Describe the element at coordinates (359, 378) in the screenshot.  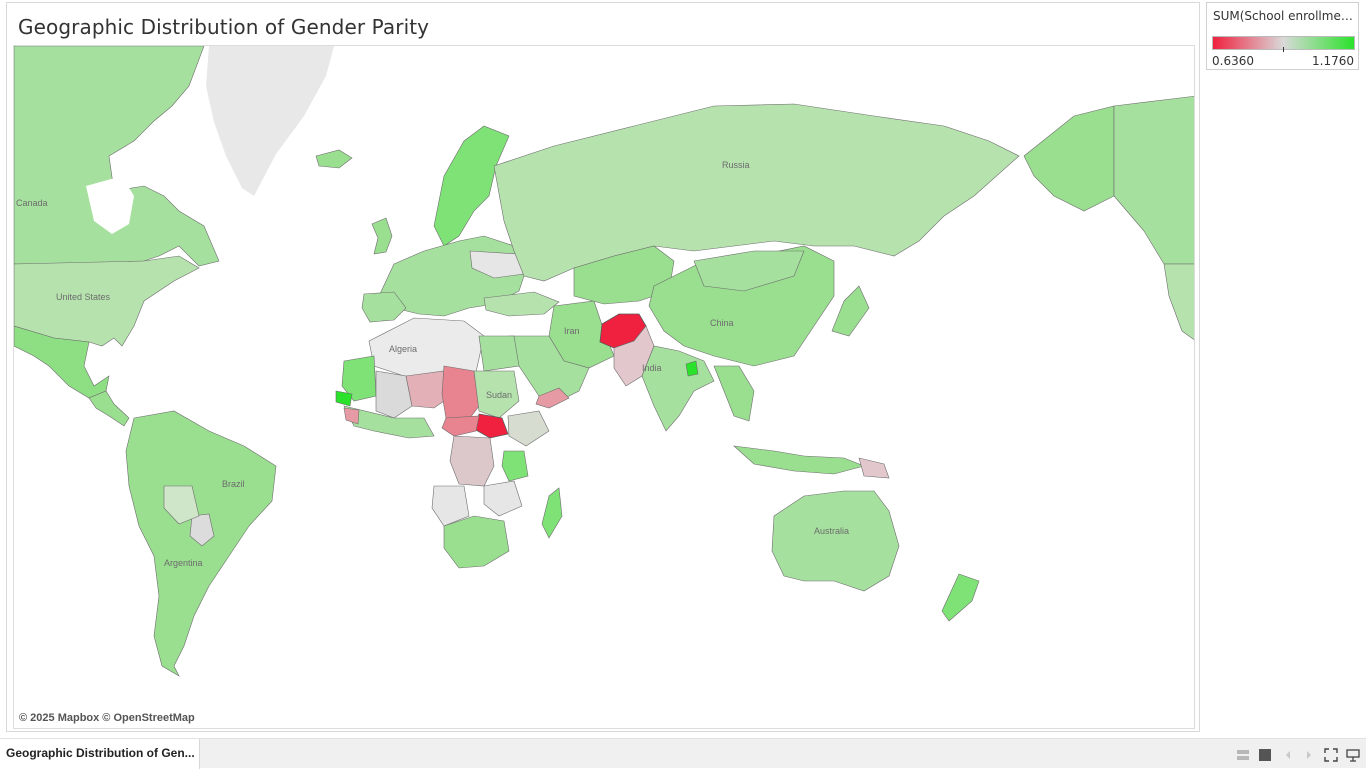
I see `mauritania-region` at that location.